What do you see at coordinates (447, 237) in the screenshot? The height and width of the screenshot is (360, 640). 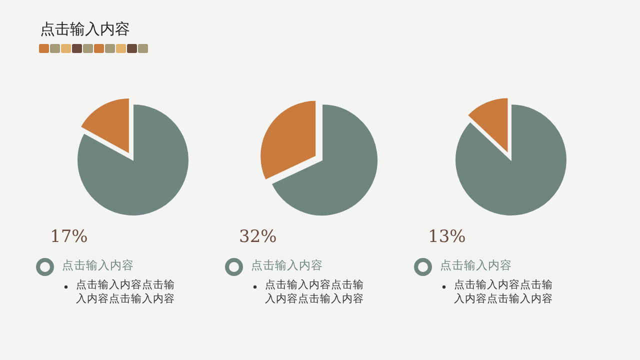 I see `text: 13%` at bounding box center [447, 237].